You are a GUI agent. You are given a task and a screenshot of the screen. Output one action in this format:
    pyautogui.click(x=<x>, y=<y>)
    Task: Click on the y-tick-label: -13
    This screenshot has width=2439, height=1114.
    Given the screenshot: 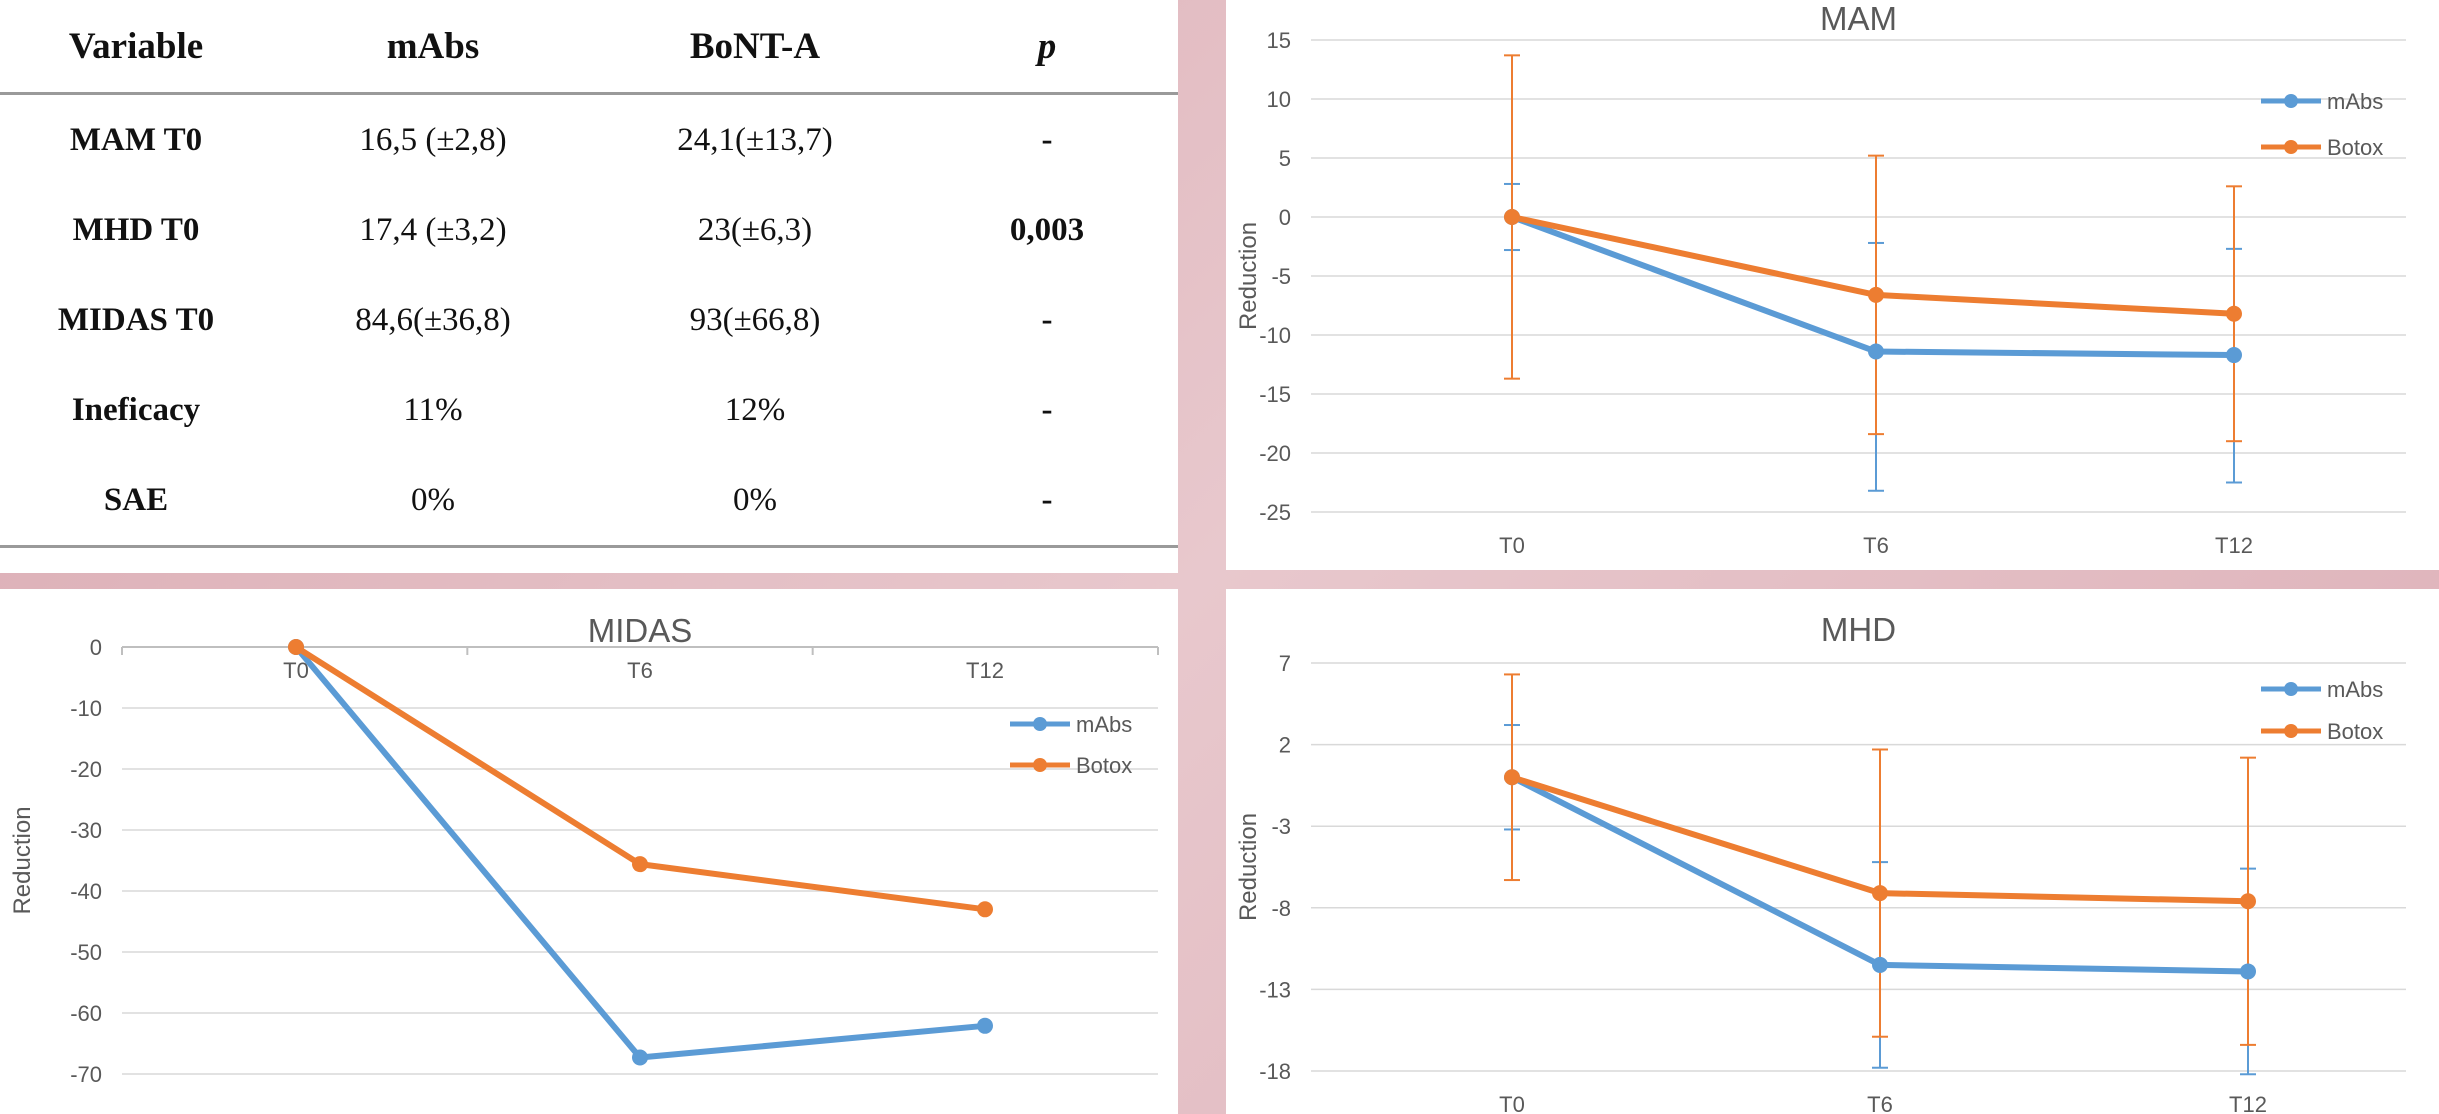 What is the action you would take?
    pyautogui.click(x=1275, y=989)
    